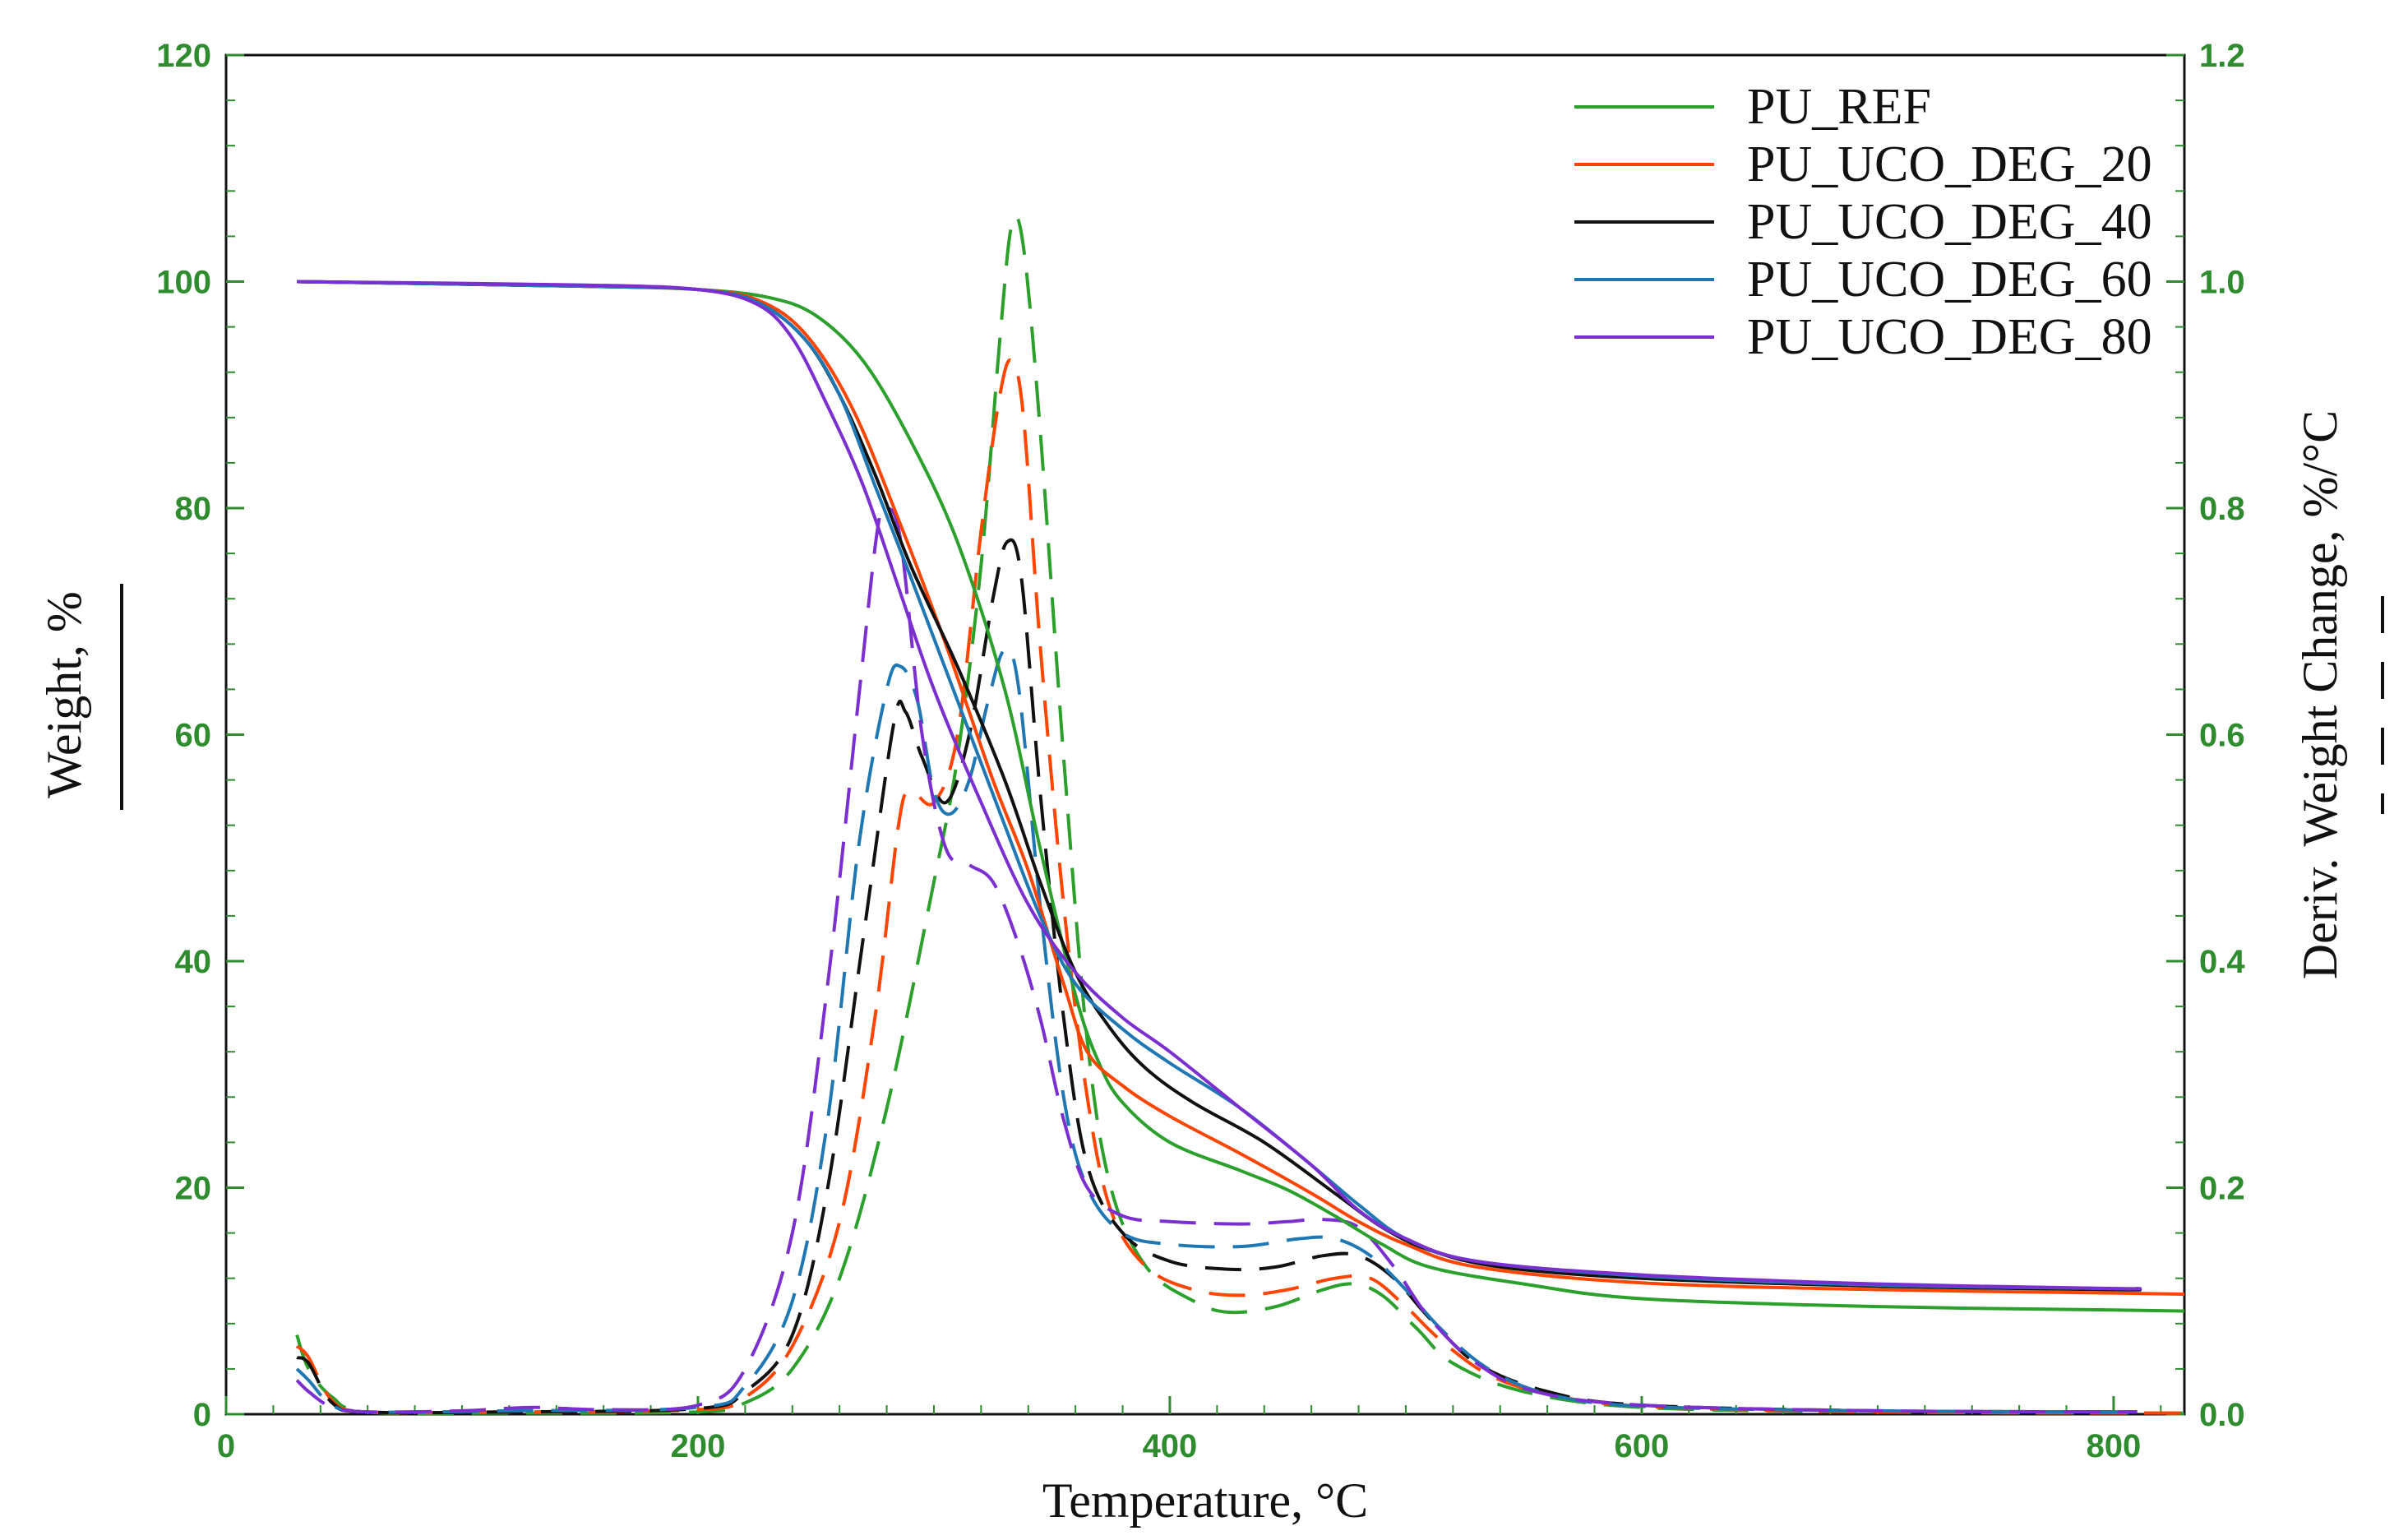 The width and height of the screenshot is (2408, 1540). What do you see at coordinates (2222, 283) in the screenshot?
I see `y-right-tick-label: 1.0` at bounding box center [2222, 283].